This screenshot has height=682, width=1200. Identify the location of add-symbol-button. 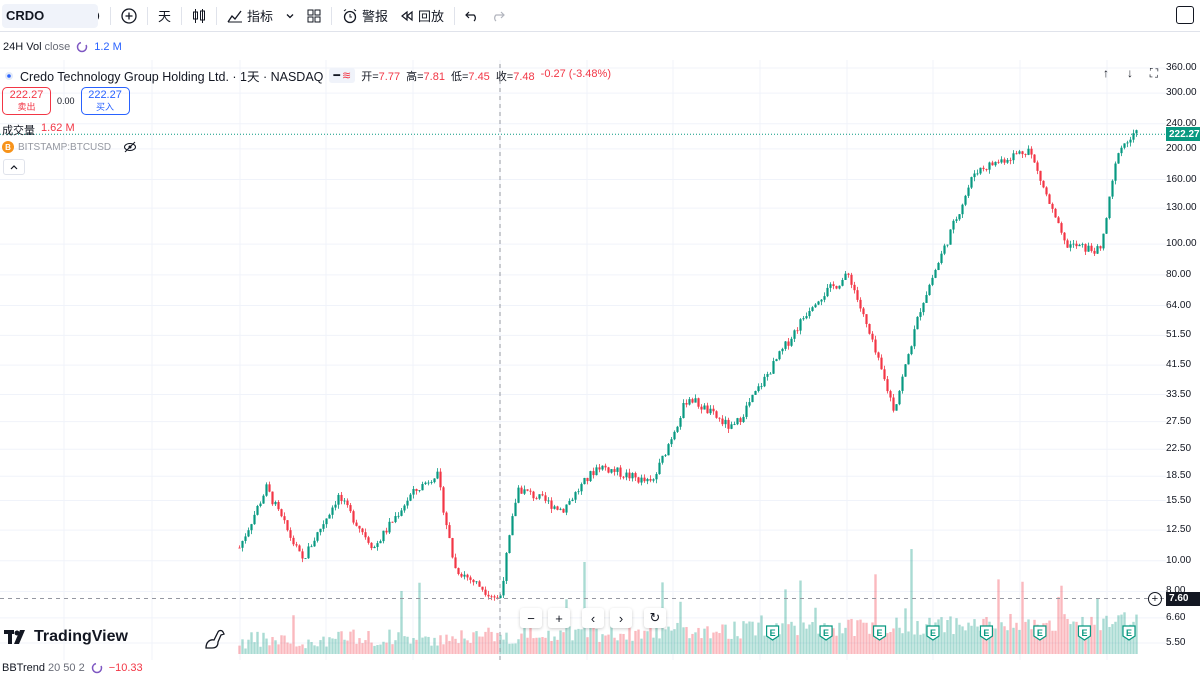
(129, 16).